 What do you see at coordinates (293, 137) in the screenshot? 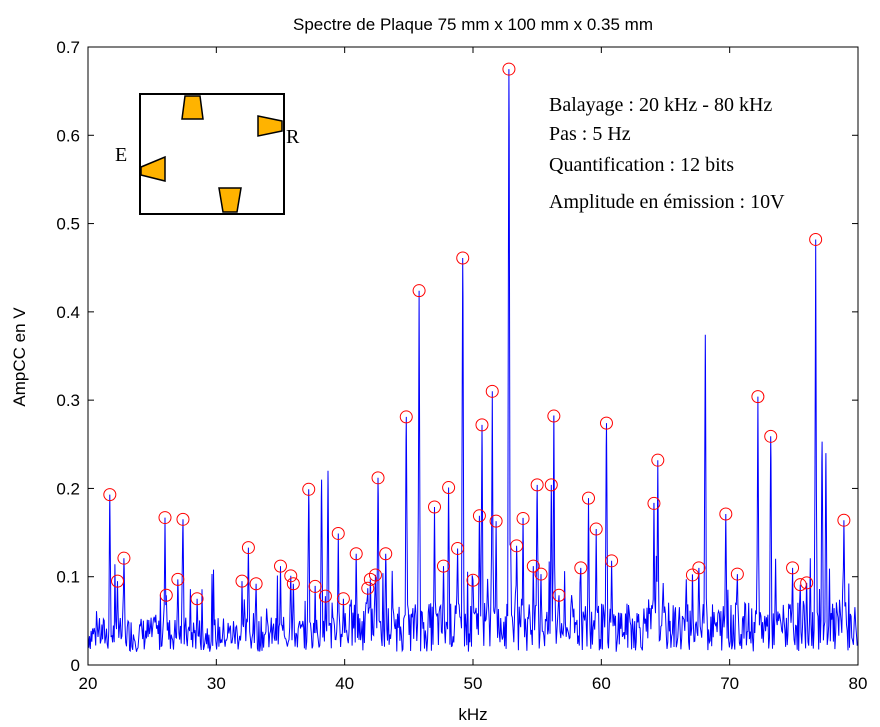
I see `receiver-label: R` at bounding box center [293, 137].